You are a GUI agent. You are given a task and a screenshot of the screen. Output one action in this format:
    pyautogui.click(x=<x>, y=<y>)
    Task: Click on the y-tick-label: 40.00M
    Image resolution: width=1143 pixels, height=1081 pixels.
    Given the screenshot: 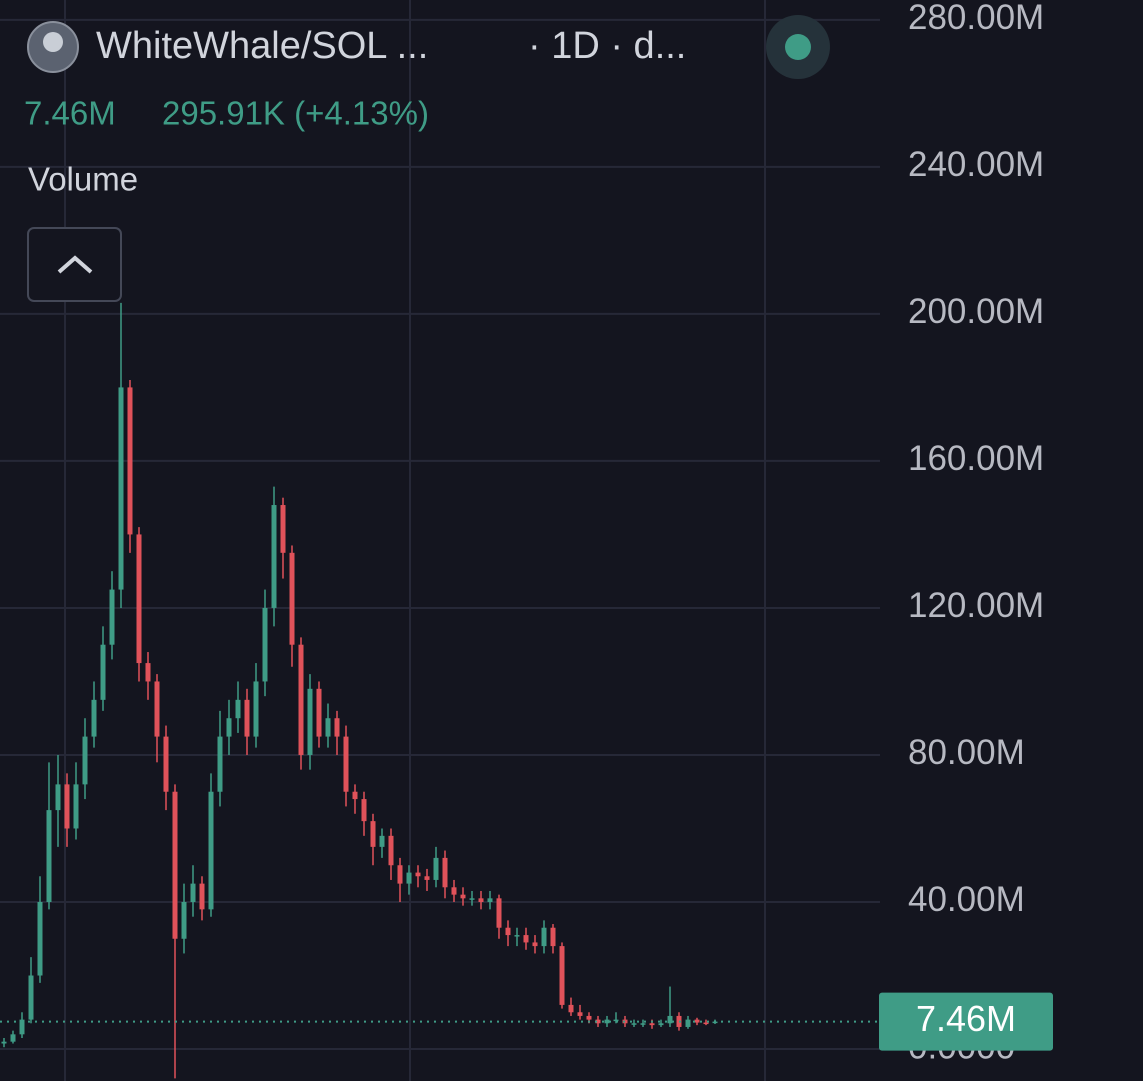 What is the action you would take?
    pyautogui.click(x=966, y=899)
    